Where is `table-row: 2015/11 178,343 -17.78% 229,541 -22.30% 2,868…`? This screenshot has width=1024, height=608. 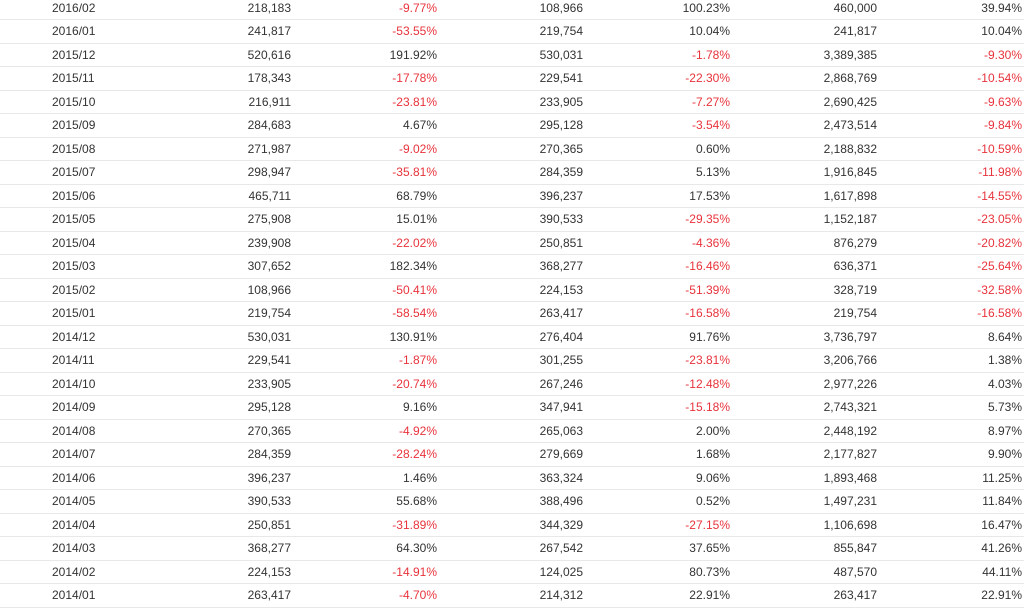 table-row: 2015/11 178,343 -17.78% 229,541 -22.30% 2,868… is located at coordinates (512, 78).